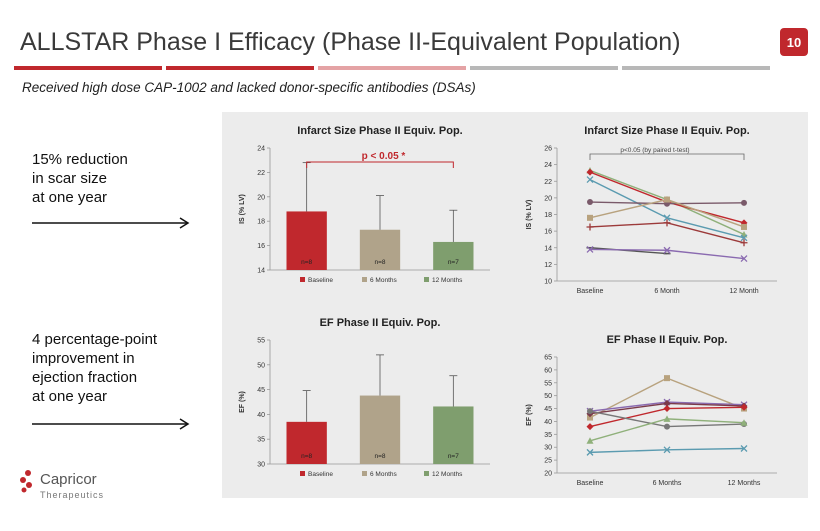  Describe the element at coordinates (70, 178) in the screenshot. I see `note-line: in scar size` at that location.